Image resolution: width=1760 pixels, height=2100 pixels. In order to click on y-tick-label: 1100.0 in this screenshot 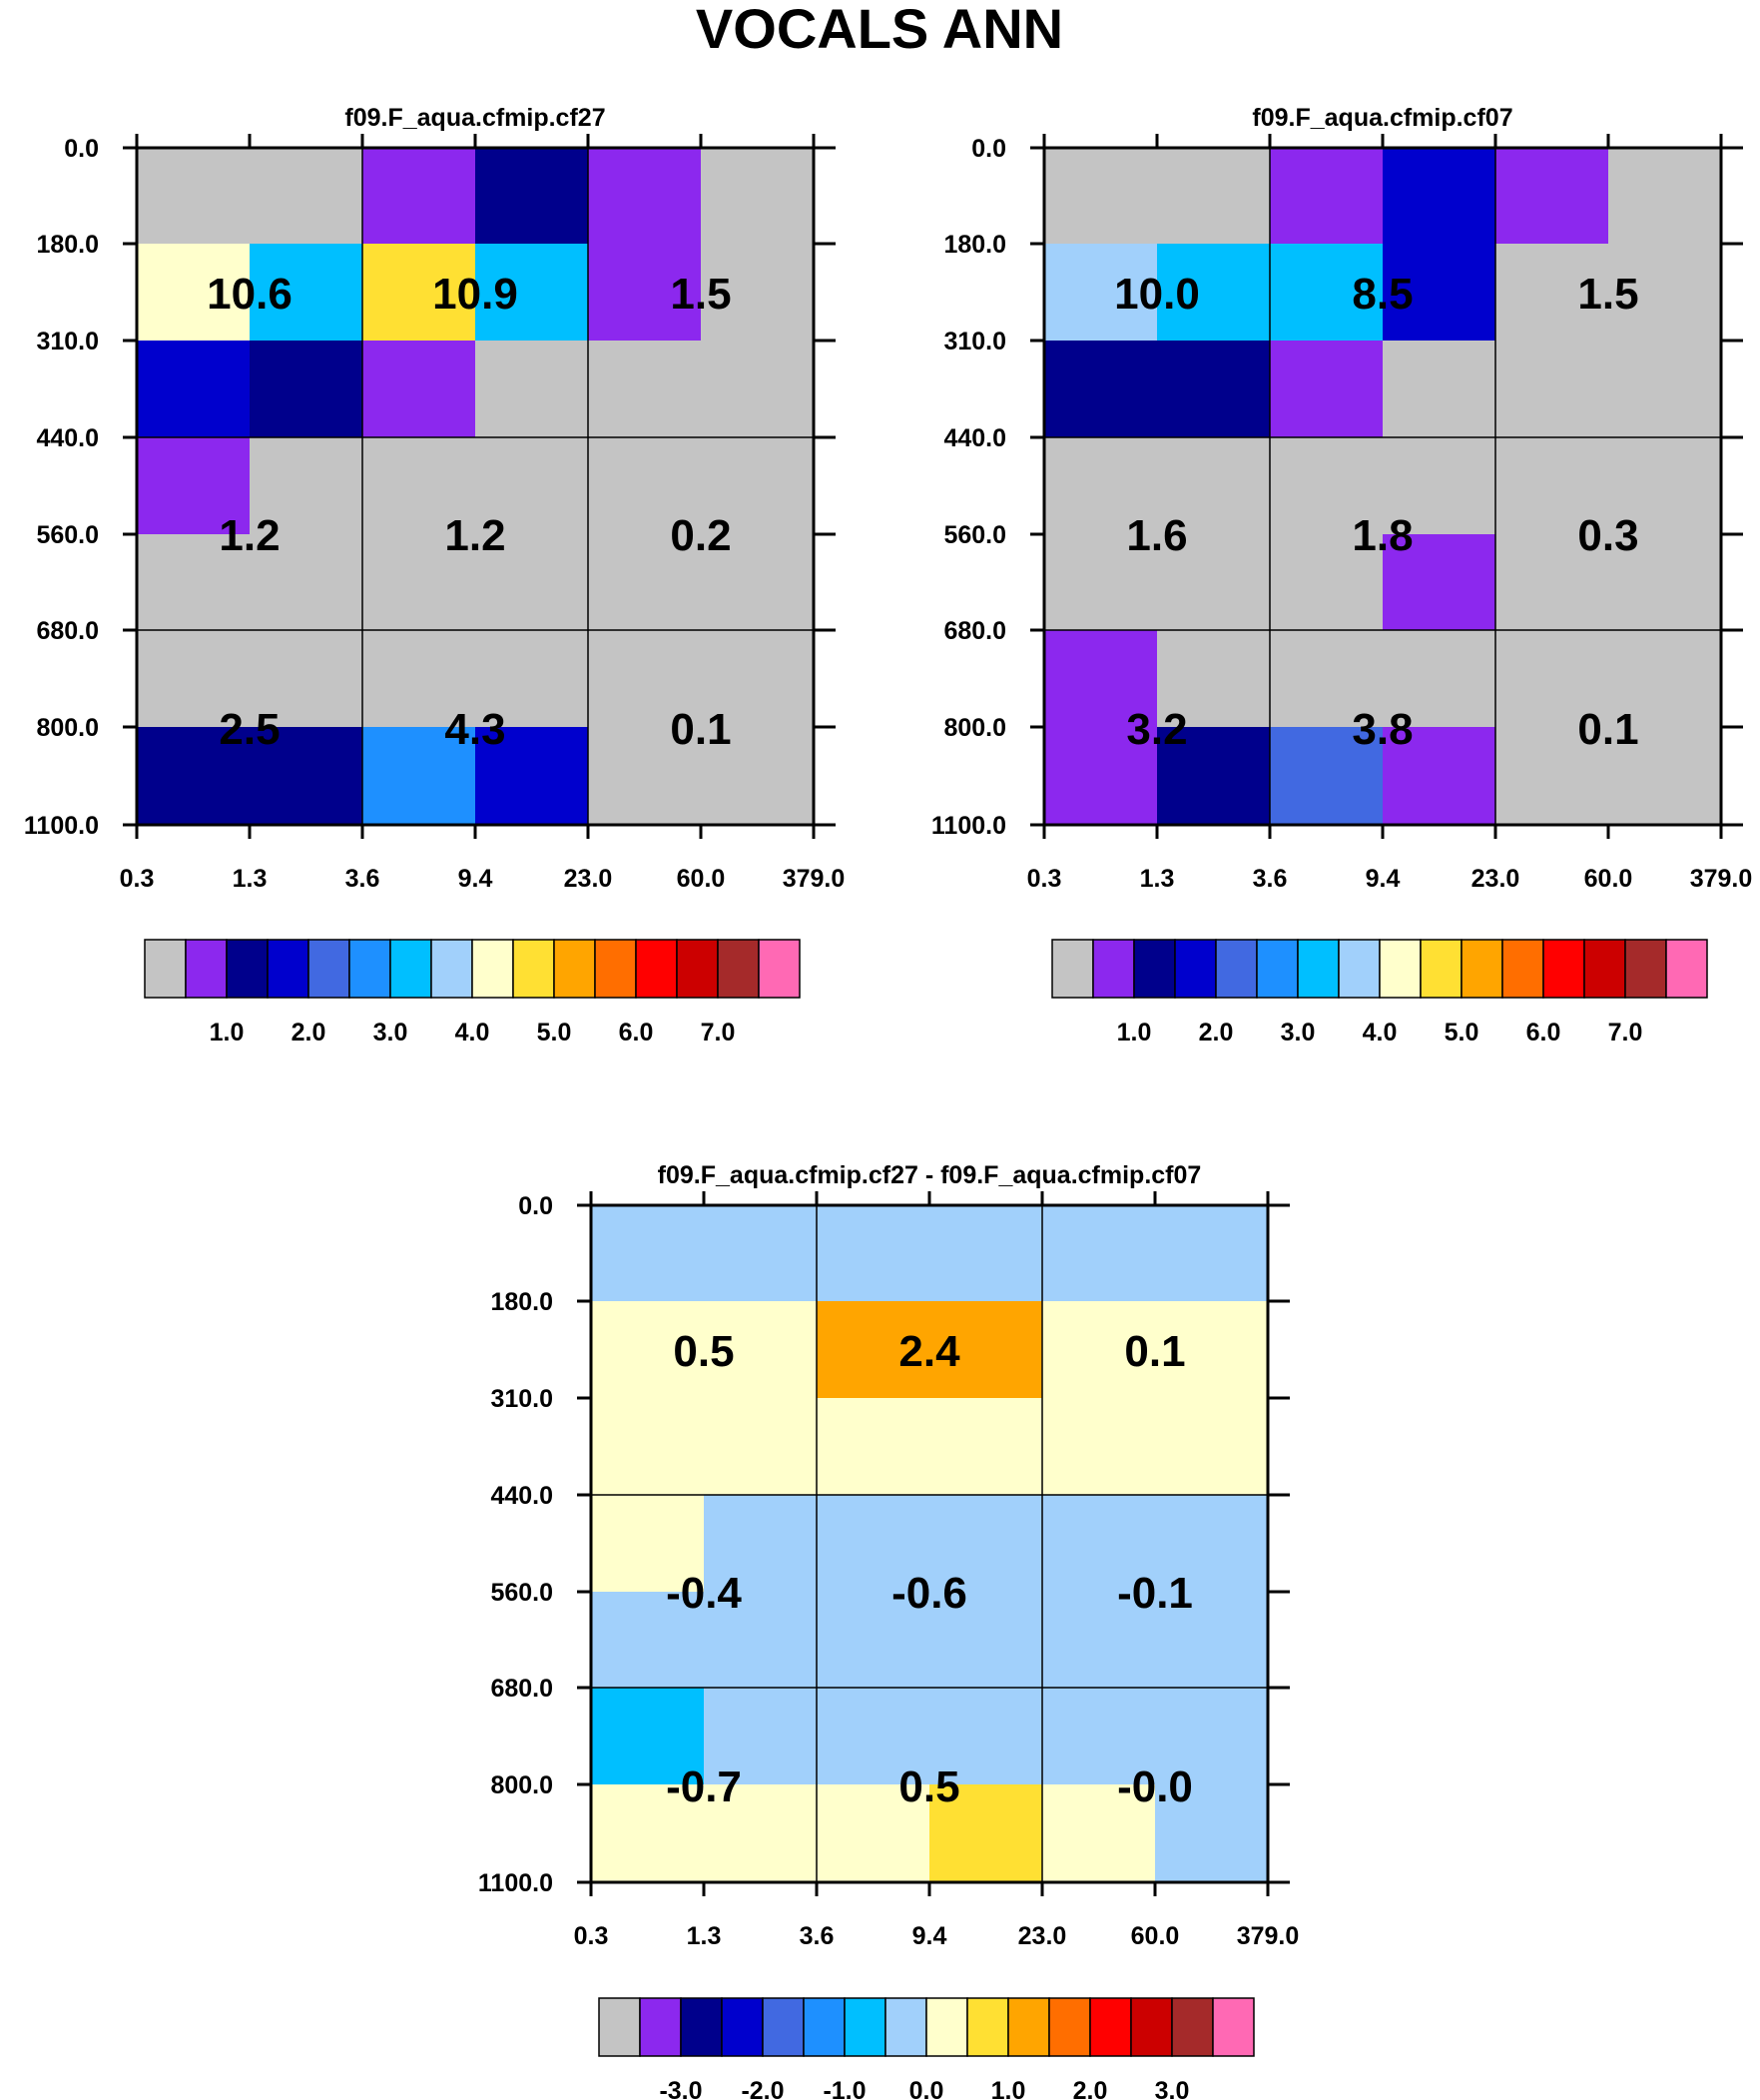, I will do `click(969, 826)`.